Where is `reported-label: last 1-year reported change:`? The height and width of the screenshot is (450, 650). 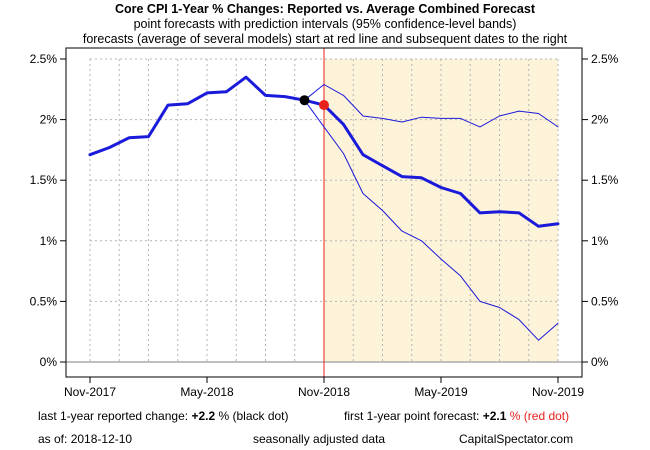 reported-label: last 1-year reported change: is located at coordinates (113, 416).